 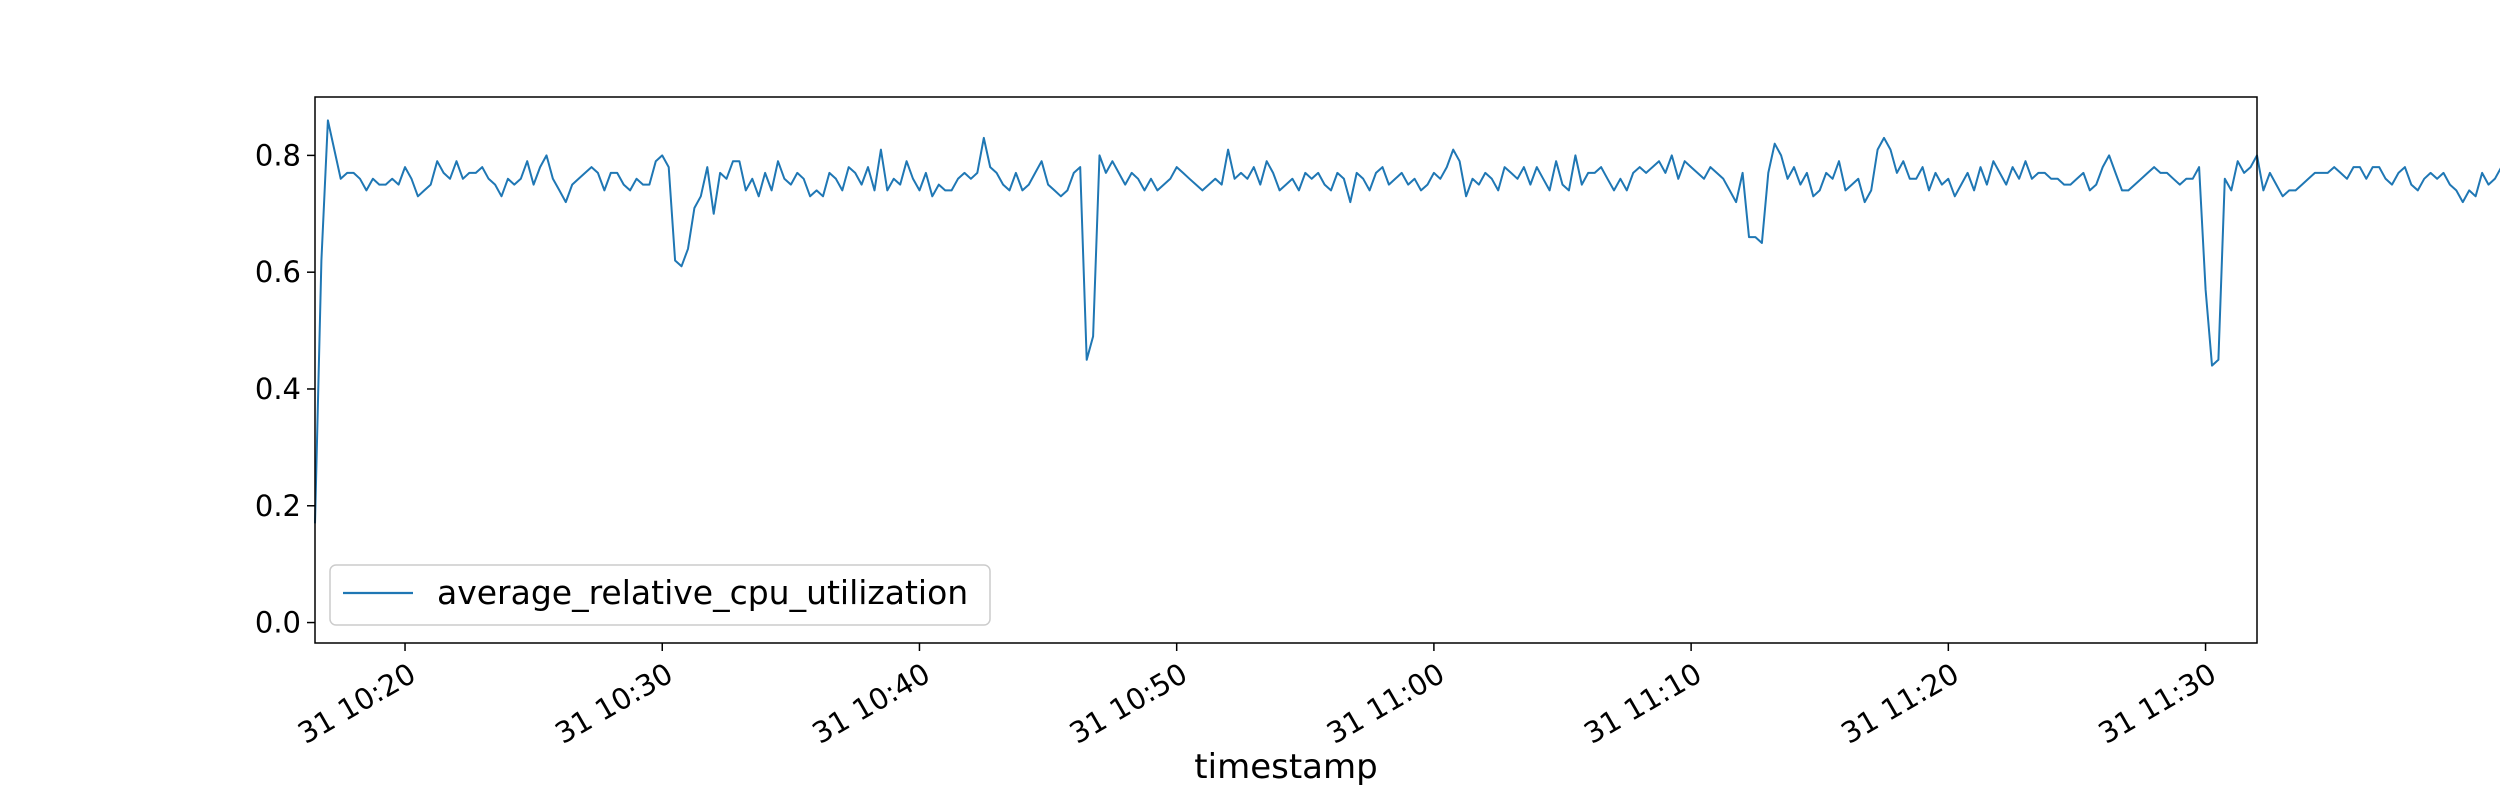 I want to click on x-tick-label: 31 10:30, so click(x=613, y=703).